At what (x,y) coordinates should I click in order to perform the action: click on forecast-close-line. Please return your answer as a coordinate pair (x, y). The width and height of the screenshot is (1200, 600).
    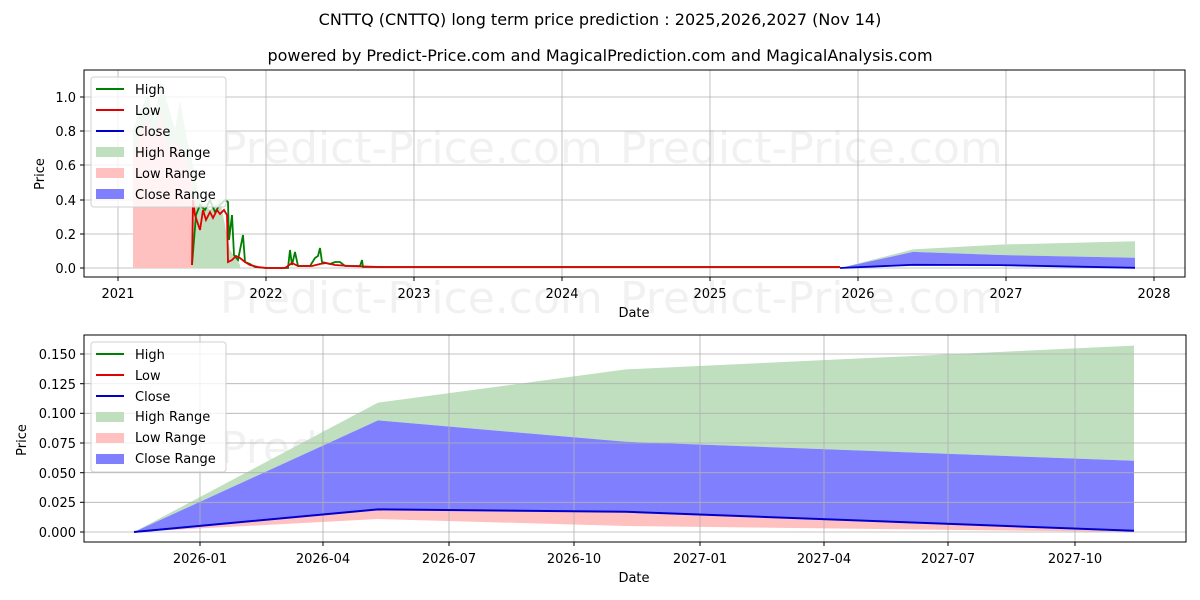
    Looking at the image, I should click on (987, 266).